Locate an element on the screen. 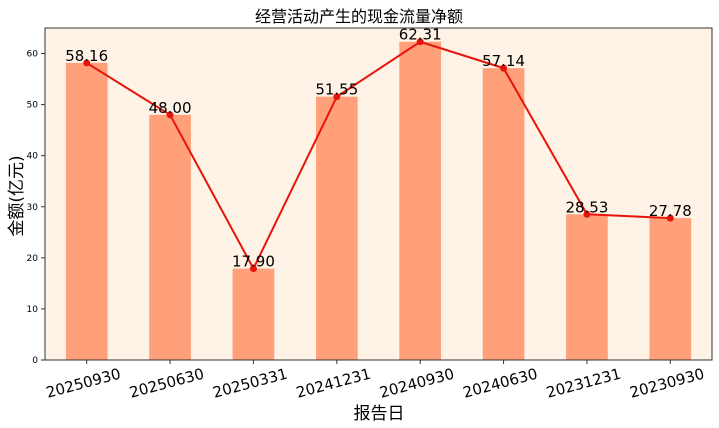 Image resolution: width=719 pixels, height=428 pixels. y-axis-ticks: 0 10 20 30 40 50 60 is located at coordinates (36, 208).